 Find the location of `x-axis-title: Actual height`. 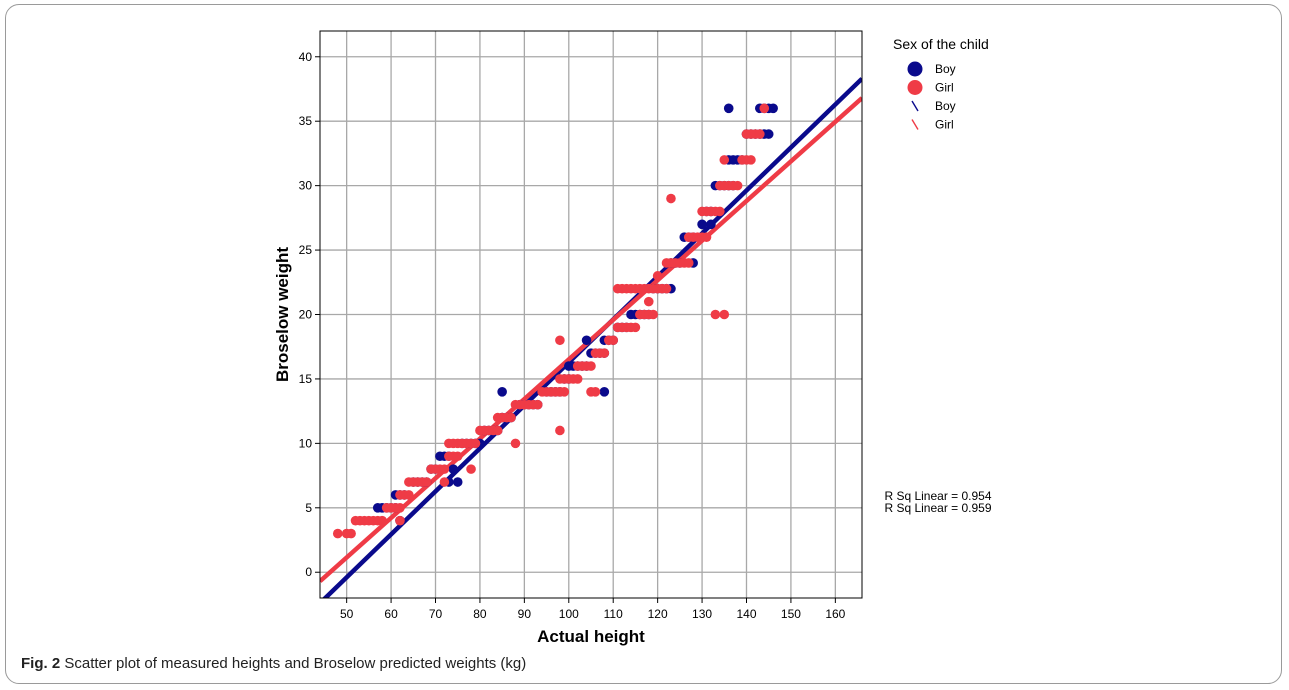

x-axis-title: Actual height is located at coordinates (591, 636).